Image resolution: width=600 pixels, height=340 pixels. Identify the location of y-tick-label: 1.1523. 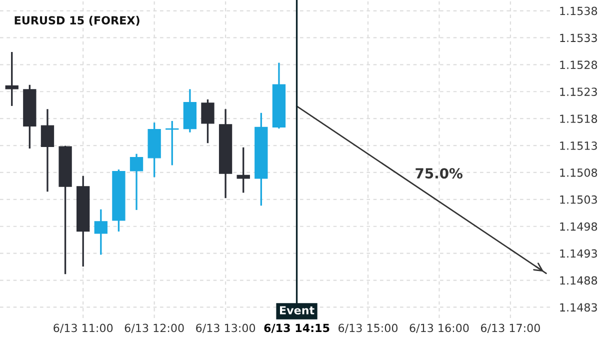
(578, 92).